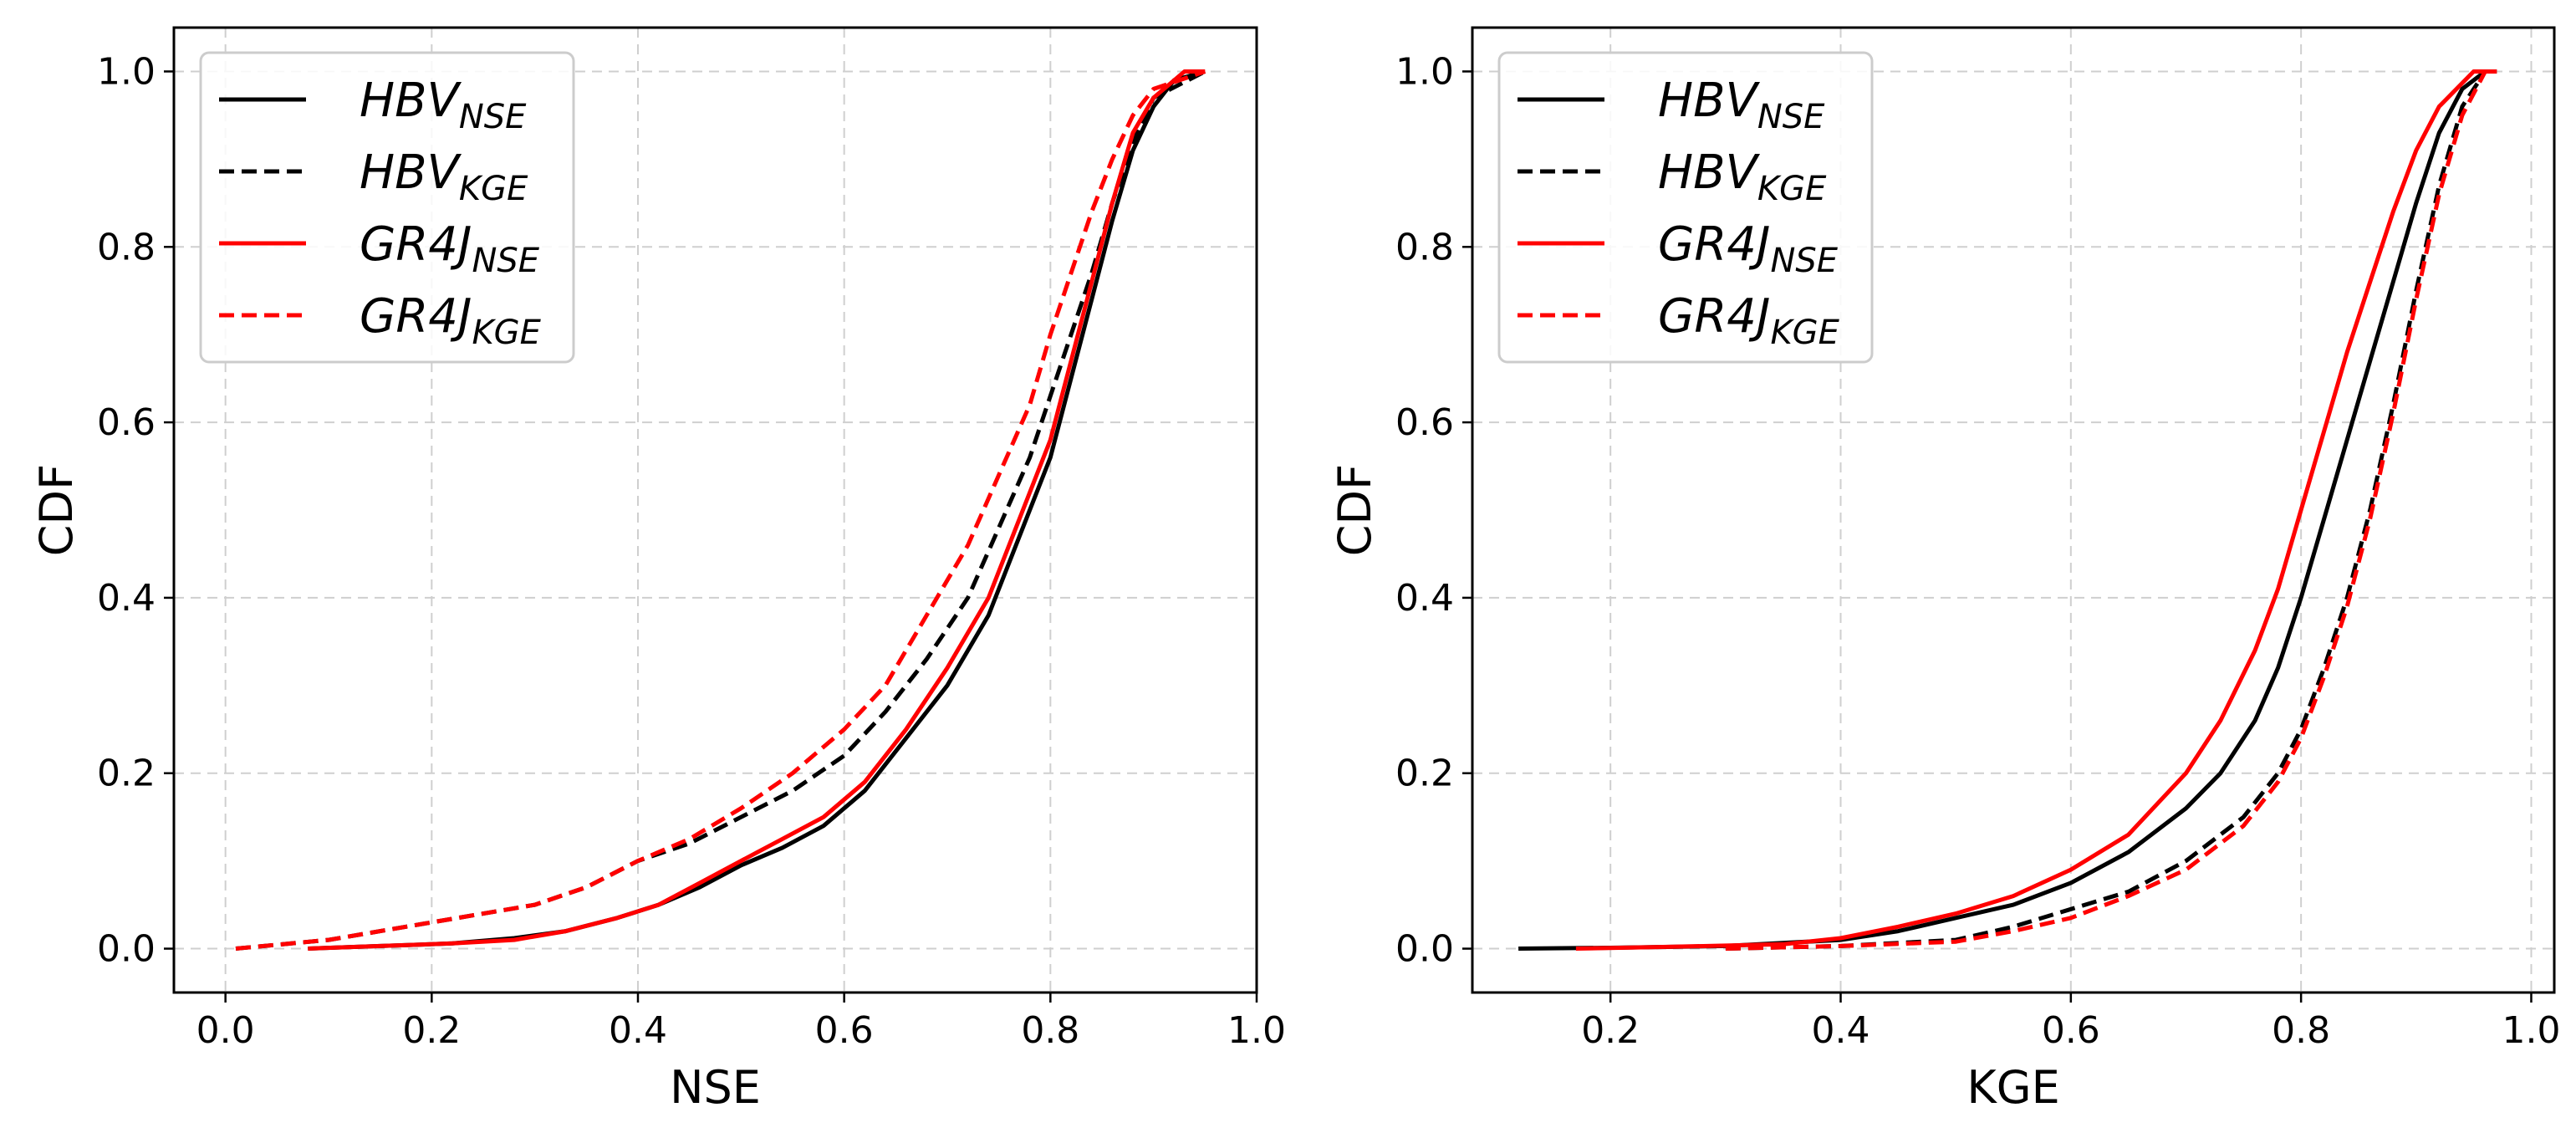 Image resolution: width=2576 pixels, height=1138 pixels. What do you see at coordinates (225, 1030) in the screenshot?
I see `x-tick-label: 0.0` at bounding box center [225, 1030].